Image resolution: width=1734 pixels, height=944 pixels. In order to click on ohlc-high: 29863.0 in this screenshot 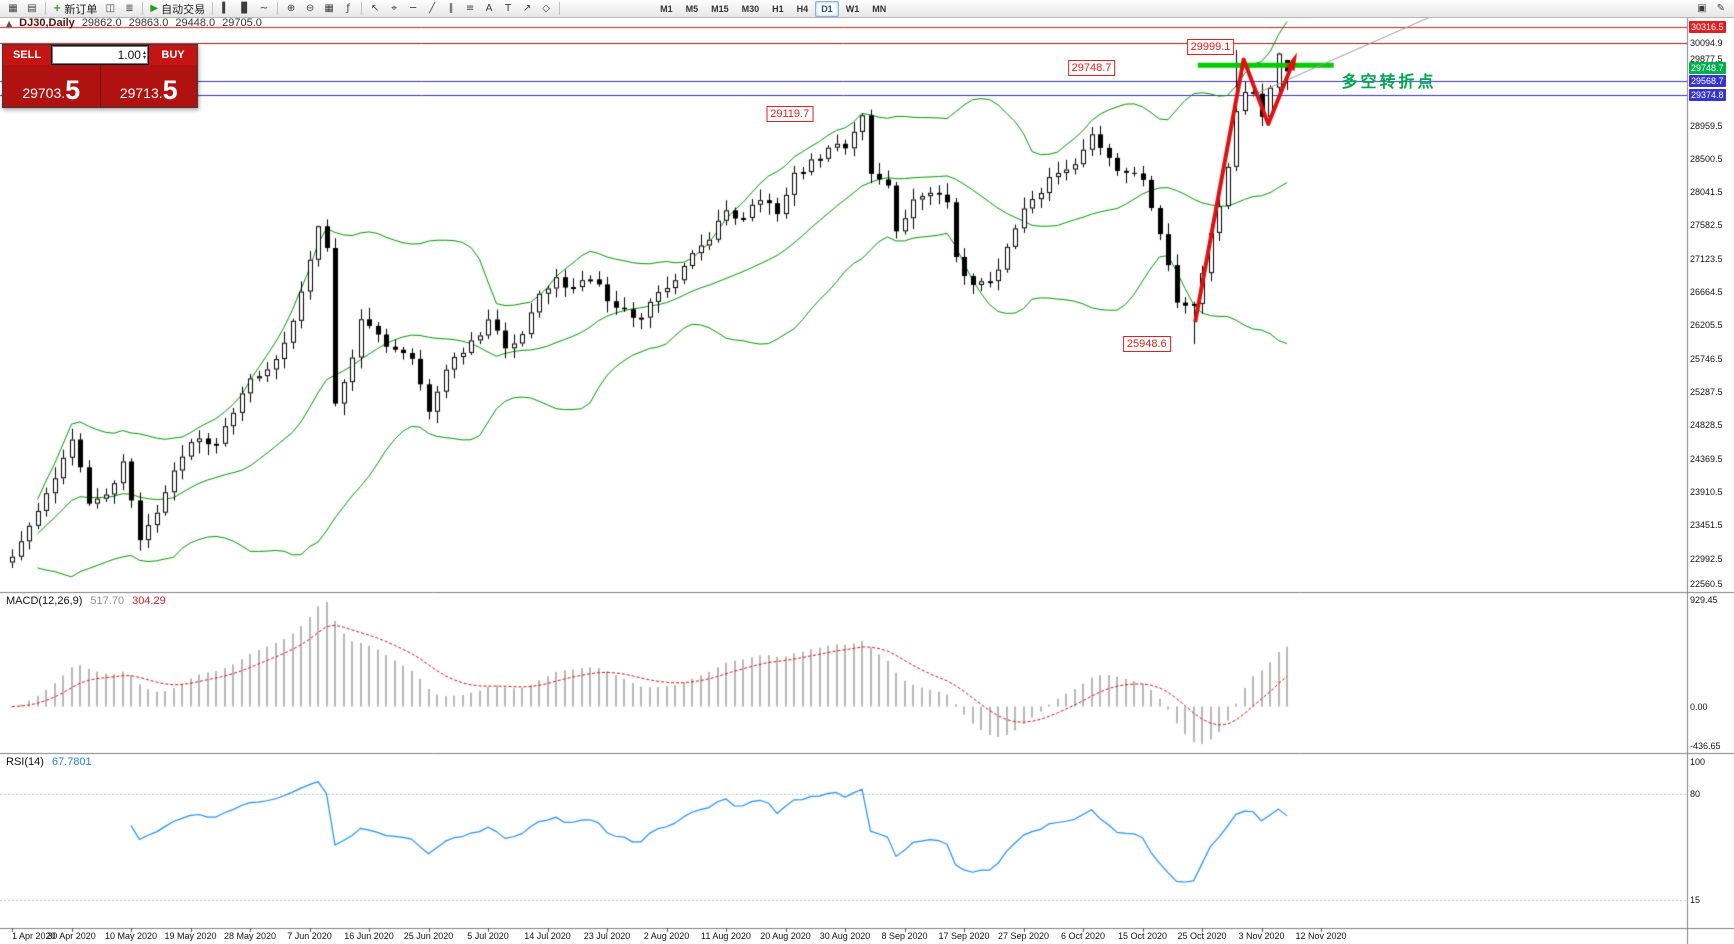, I will do `click(148, 23)`.